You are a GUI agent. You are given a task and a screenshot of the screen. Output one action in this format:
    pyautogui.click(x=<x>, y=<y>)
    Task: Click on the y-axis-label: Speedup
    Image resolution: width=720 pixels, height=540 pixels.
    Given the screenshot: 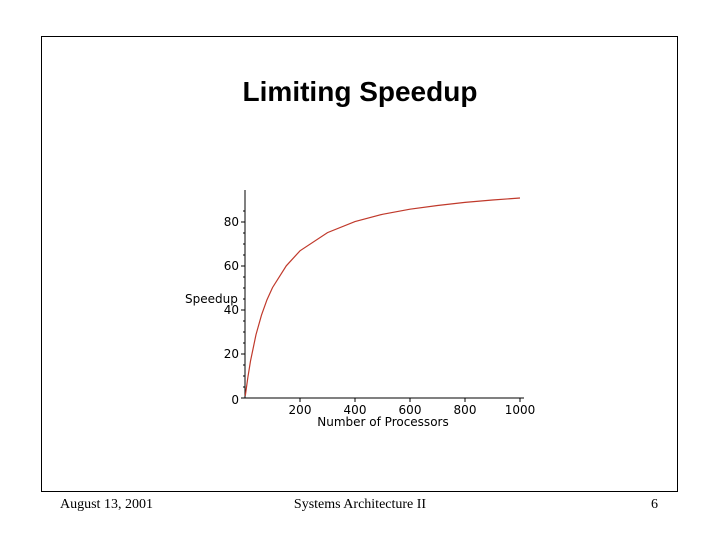 What is the action you would take?
    pyautogui.click(x=211, y=299)
    